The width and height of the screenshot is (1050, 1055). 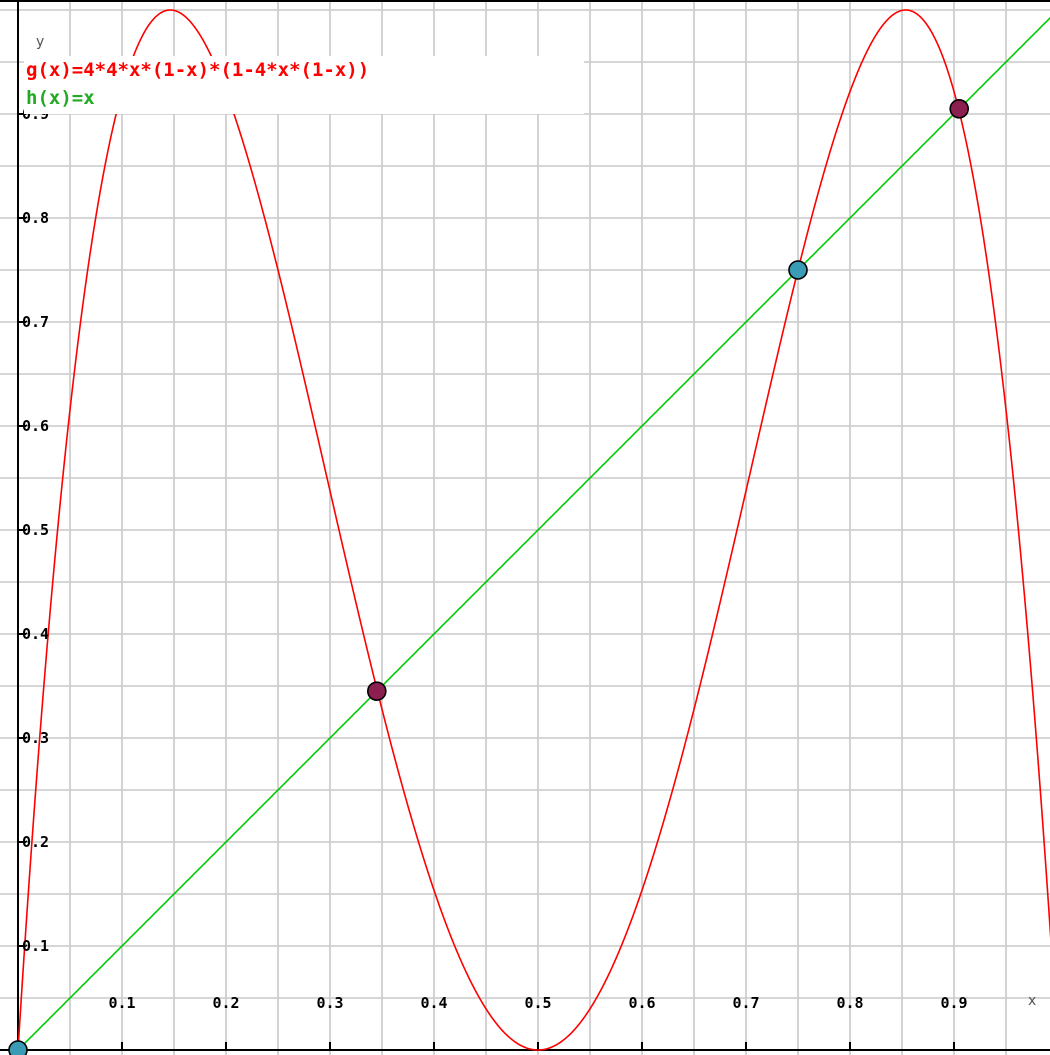 What do you see at coordinates (329, 1003) in the screenshot?
I see `x-tick-label: 0.3` at bounding box center [329, 1003].